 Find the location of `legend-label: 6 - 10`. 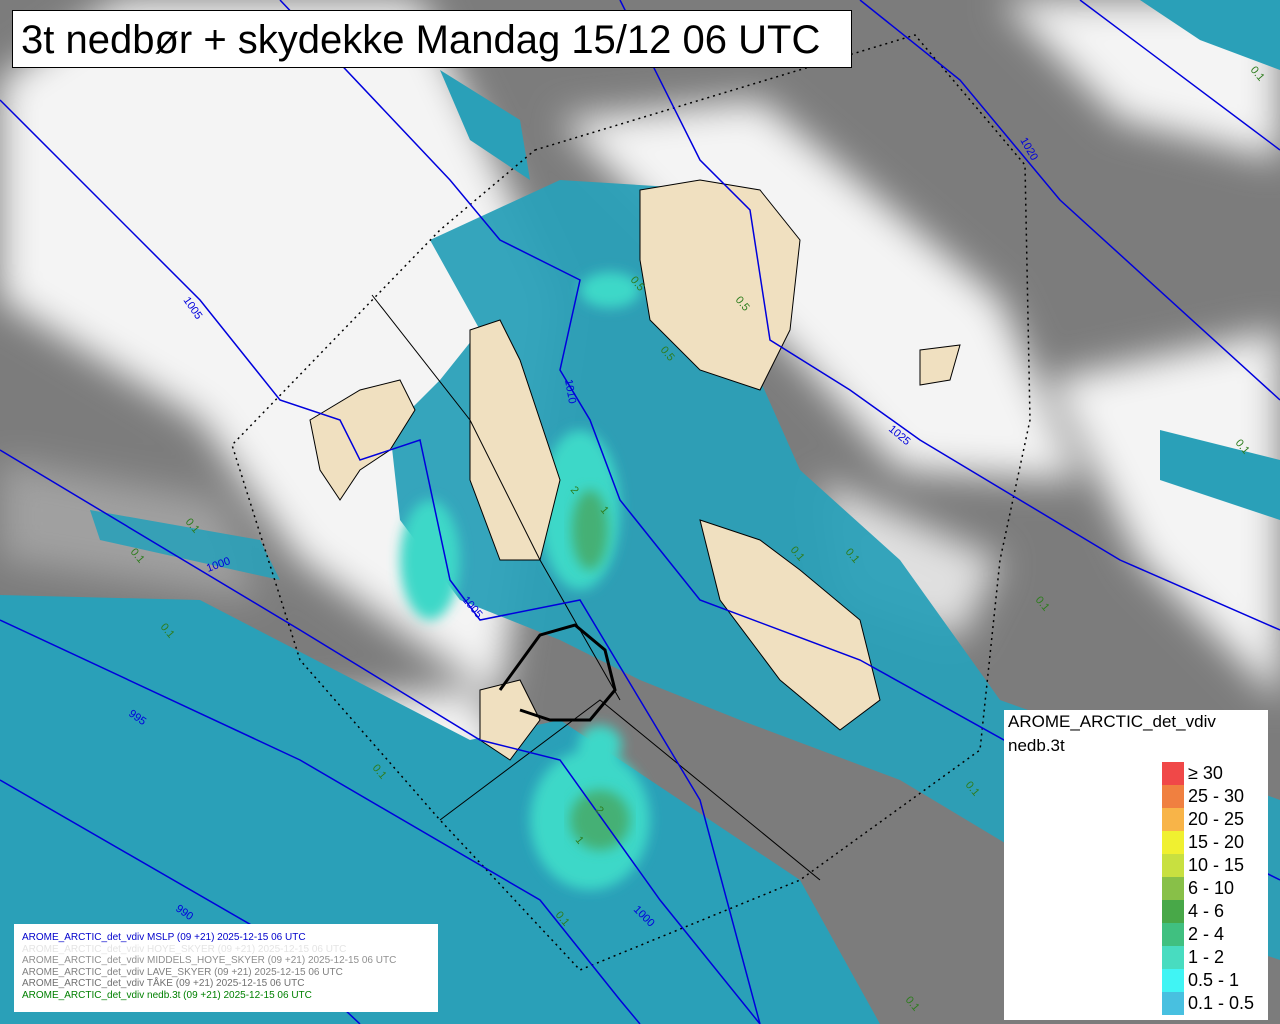

legend-label: 6 - 10 is located at coordinates (1211, 888).